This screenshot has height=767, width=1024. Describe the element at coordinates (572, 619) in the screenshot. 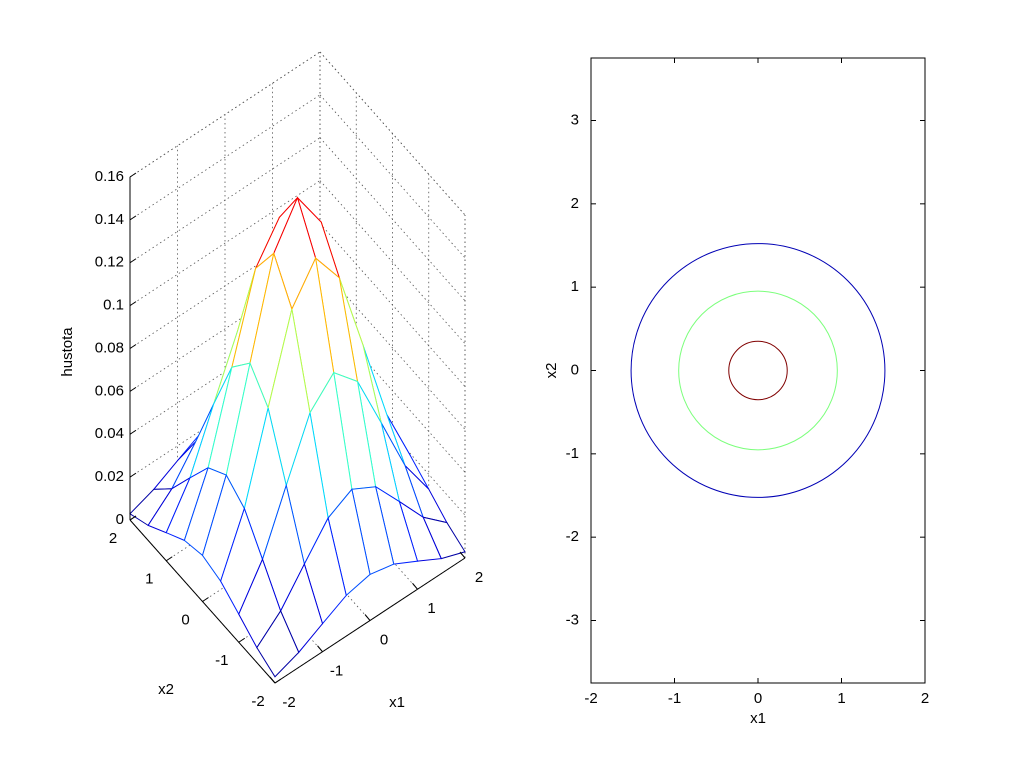

I see `y-tick-label: -3` at that location.